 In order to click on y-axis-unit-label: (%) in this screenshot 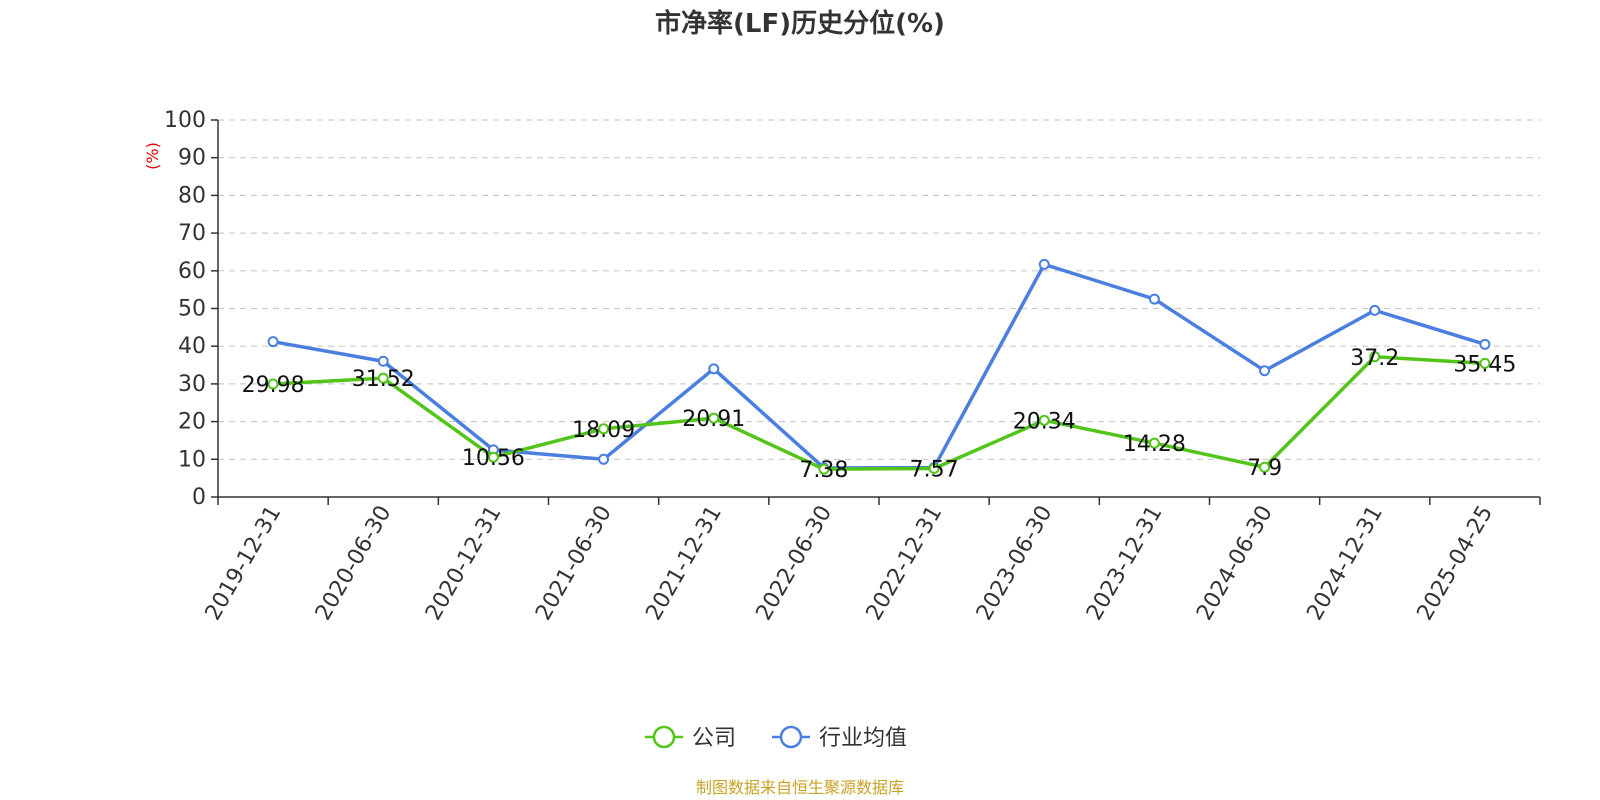, I will do `click(152, 156)`.